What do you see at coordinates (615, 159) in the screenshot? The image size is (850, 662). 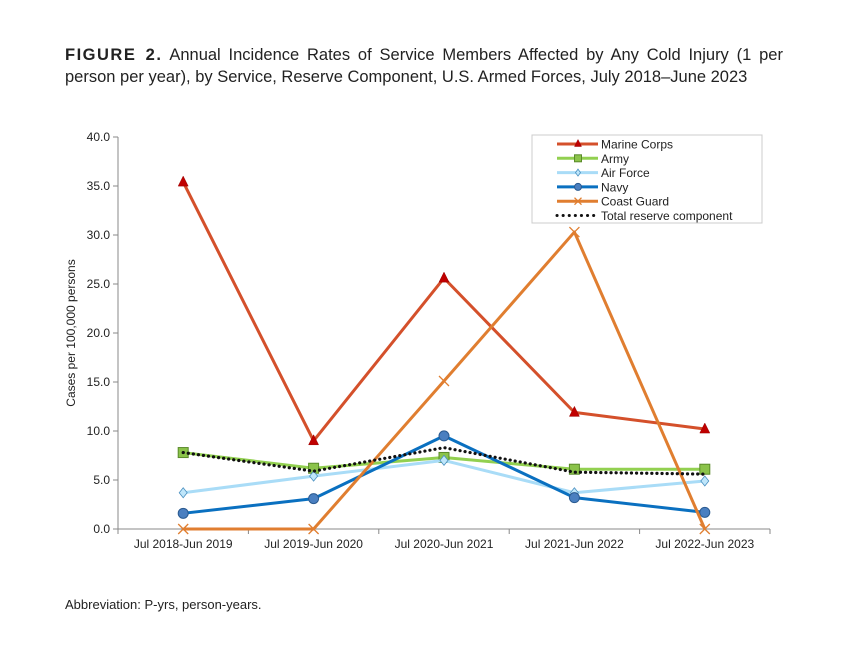 I see `legend-label: Army` at bounding box center [615, 159].